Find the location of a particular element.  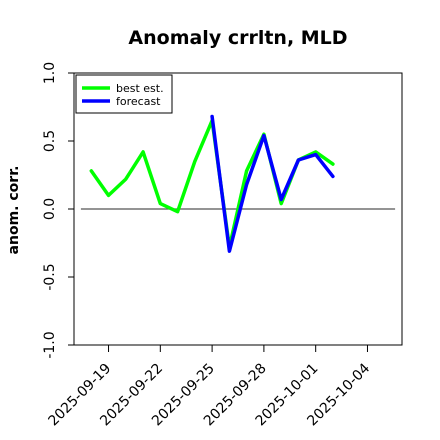

legend-box is located at coordinates (124, 94).